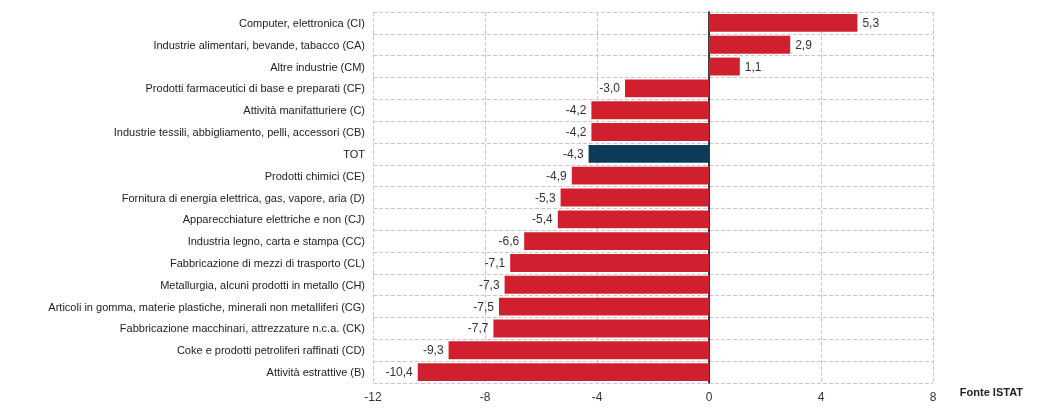 This screenshot has width=1041, height=420. What do you see at coordinates (991, 391) in the screenshot?
I see `source-note: Fonte ISTAT` at bounding box center [991, 391].